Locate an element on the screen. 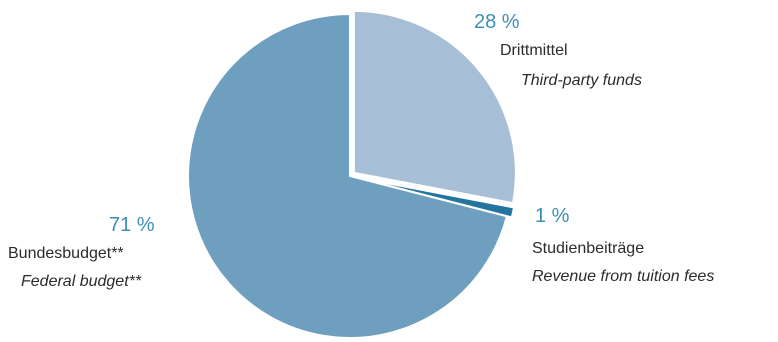  slice-third-party-label-de: Drittmittel is located at coordinates (534, 50).